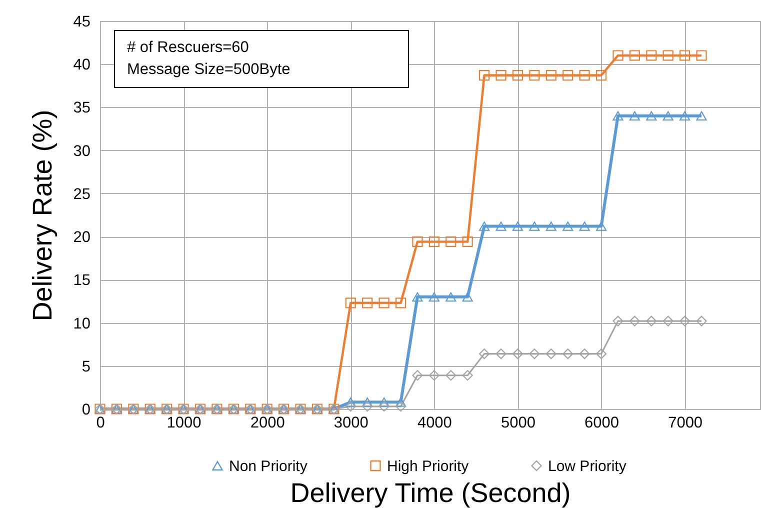  What do you see at coordinates (86, 410) in the screenshot?
I see `y-tick-label: 0` at bounding box center [86, 410].